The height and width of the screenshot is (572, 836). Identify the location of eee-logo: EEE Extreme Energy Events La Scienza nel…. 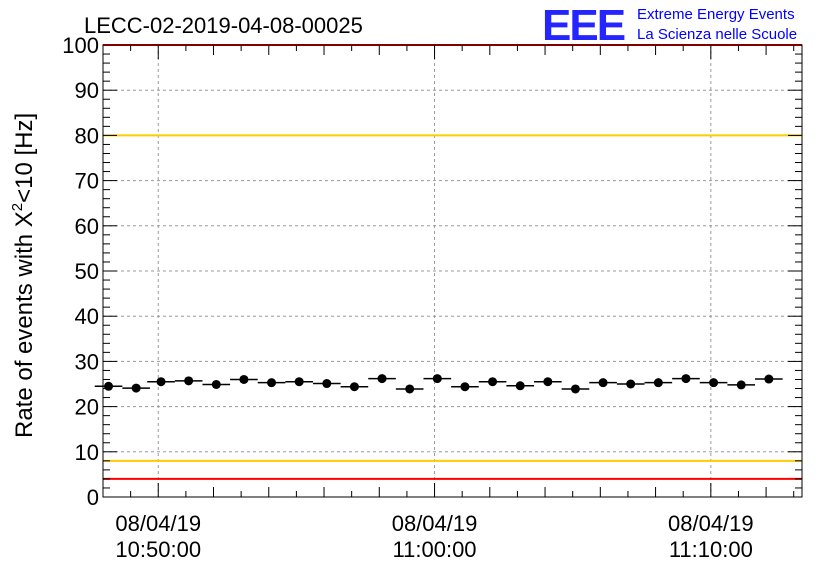
(669, 25).